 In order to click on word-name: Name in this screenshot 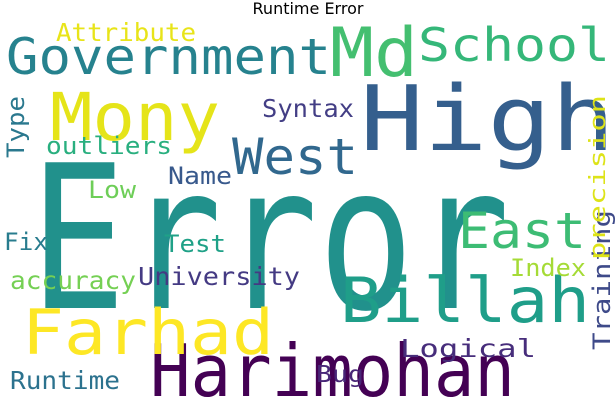, I will do `click(200, 176)`.